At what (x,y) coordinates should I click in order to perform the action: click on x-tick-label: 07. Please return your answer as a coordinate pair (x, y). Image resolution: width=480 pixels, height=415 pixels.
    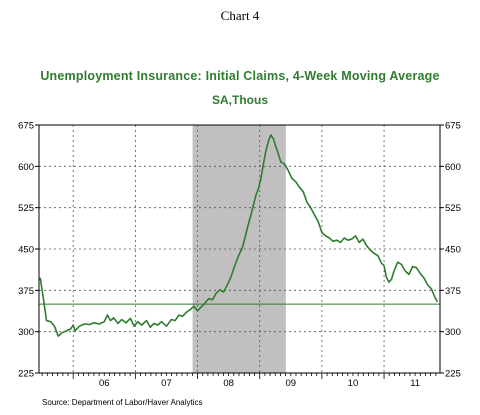
    Looking at the image, I should click on (166, 383).